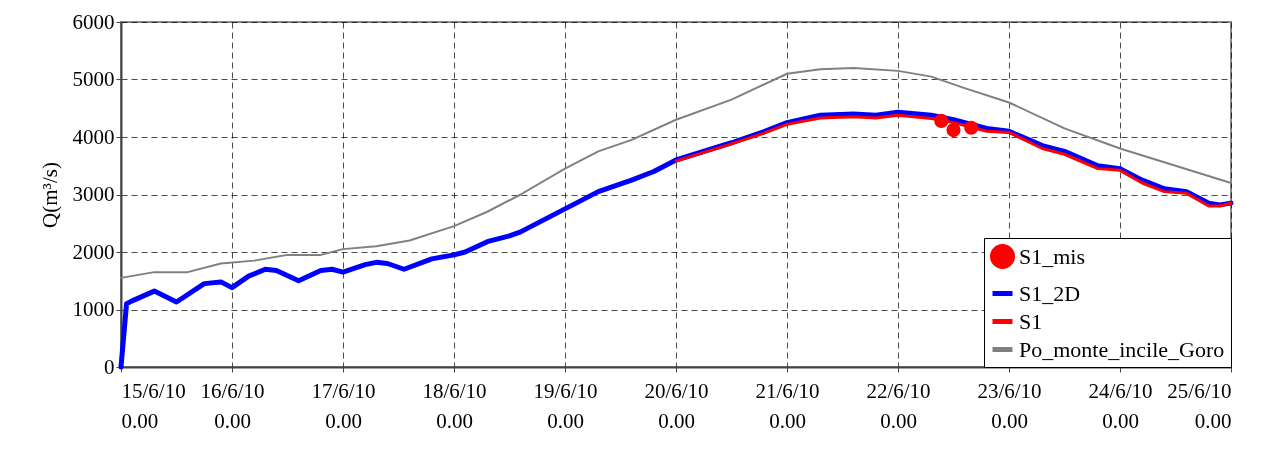 This screenshot has height=459, width=1278. I want to click on x-tick-label: 15/6/10 0.00, so click(153, 405).